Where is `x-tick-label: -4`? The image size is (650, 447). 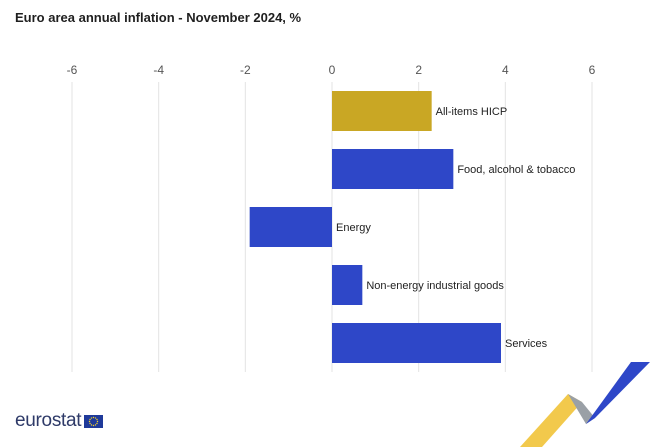
x-tick-label: -4 is located at coordinates (158, 70).